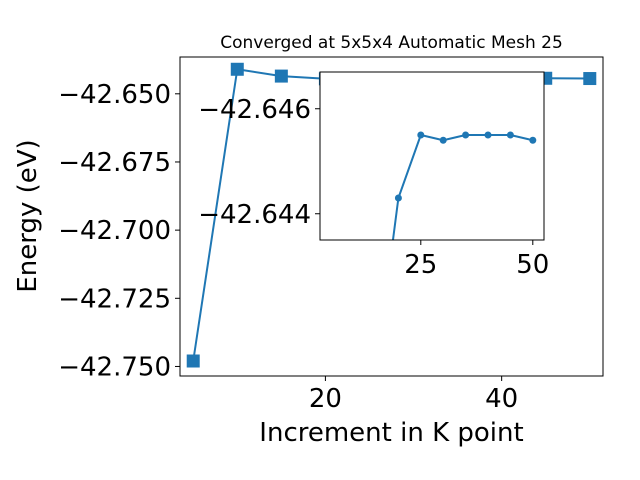  I want to click on inset-background, so click(432, 156).